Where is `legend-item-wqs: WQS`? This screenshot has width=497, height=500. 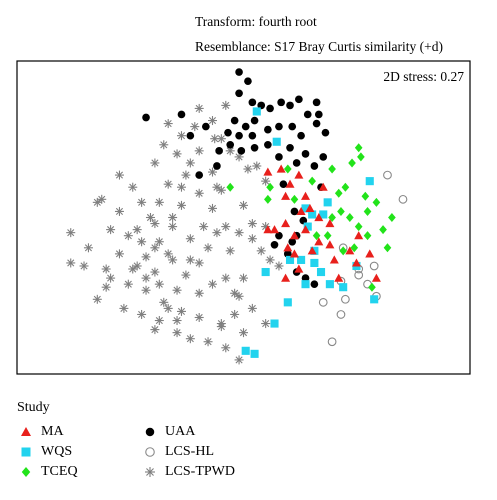
legend-item-wqs: WQS is located at coordinates (45, 452).